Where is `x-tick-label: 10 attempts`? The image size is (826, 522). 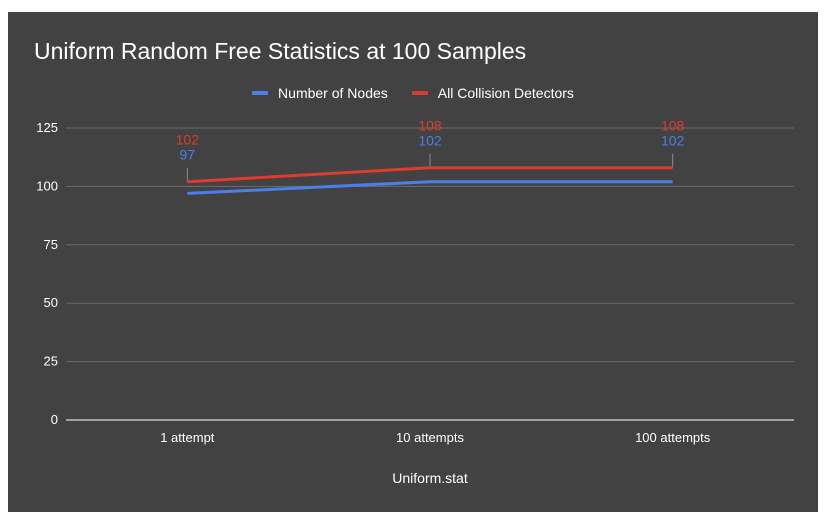
x-tick-label: 10 attempts is located at coordinates (430, 437).